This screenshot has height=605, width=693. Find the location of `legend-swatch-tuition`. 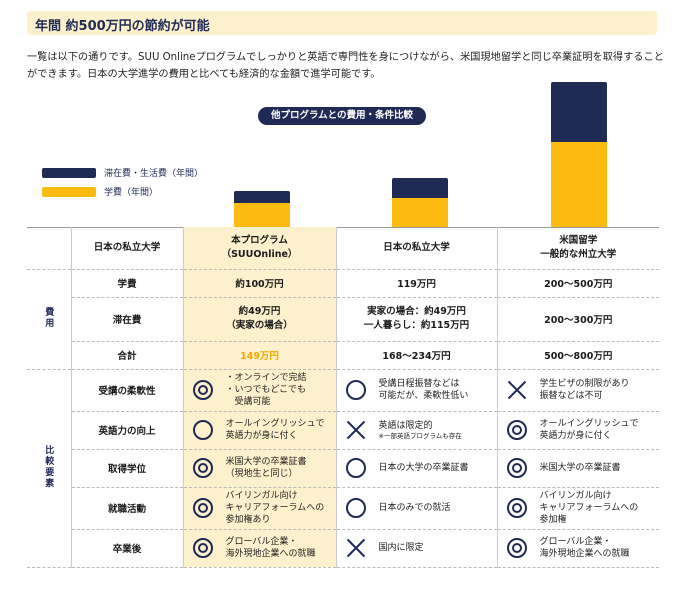

legend-swatch-tuition is located at coordinates (69, 192).